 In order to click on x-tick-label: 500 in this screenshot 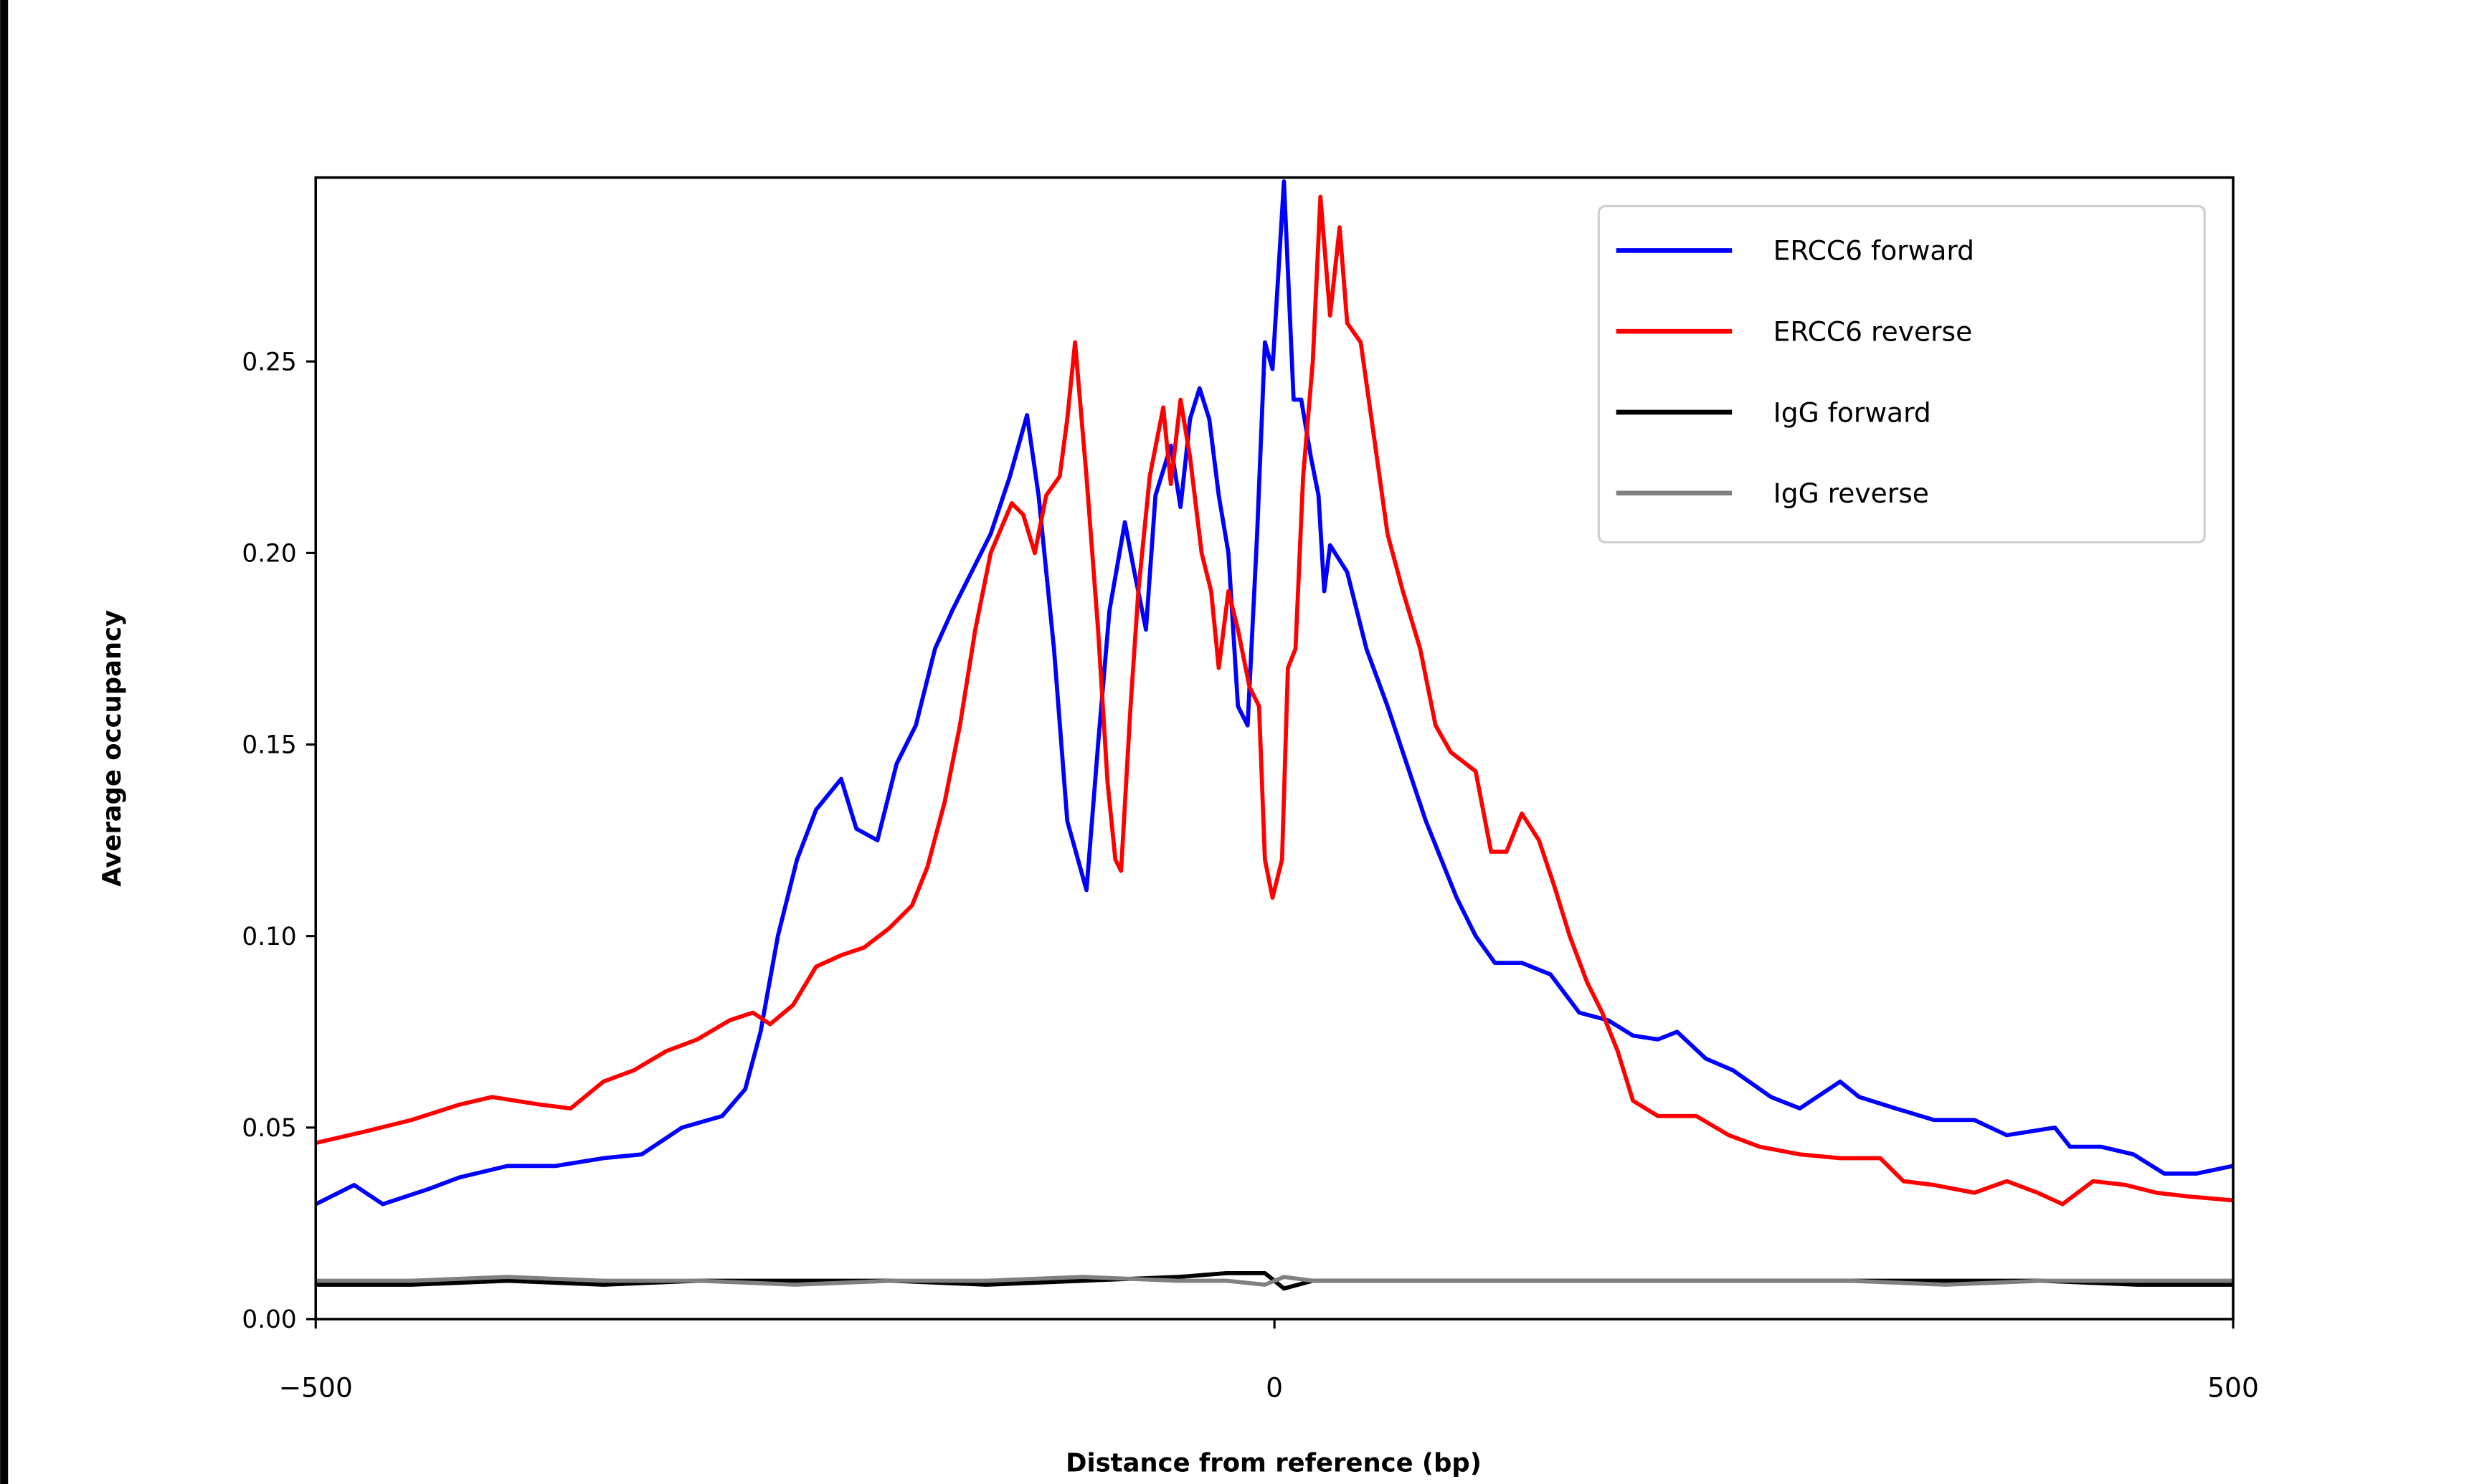, I will do `click(2233, 1387)`.